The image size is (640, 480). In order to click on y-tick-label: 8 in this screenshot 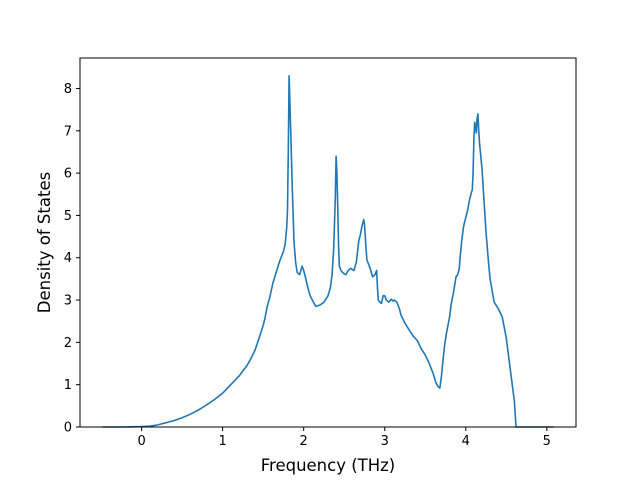, I will do `click(68, 89)`.